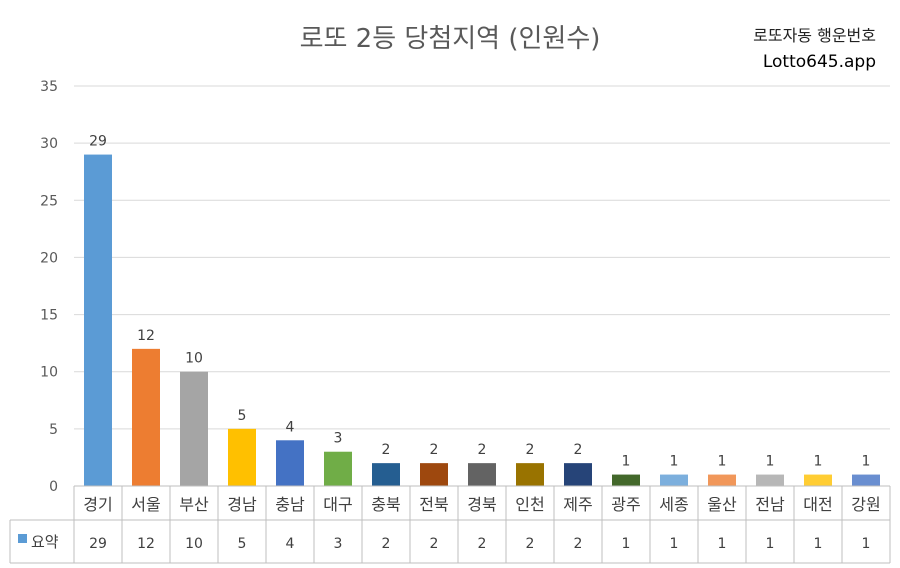 The image size is (900, 568). Describe the element at coordinates (53, 487) in the screenshot. I see `y-tick-label: 0` at that location.